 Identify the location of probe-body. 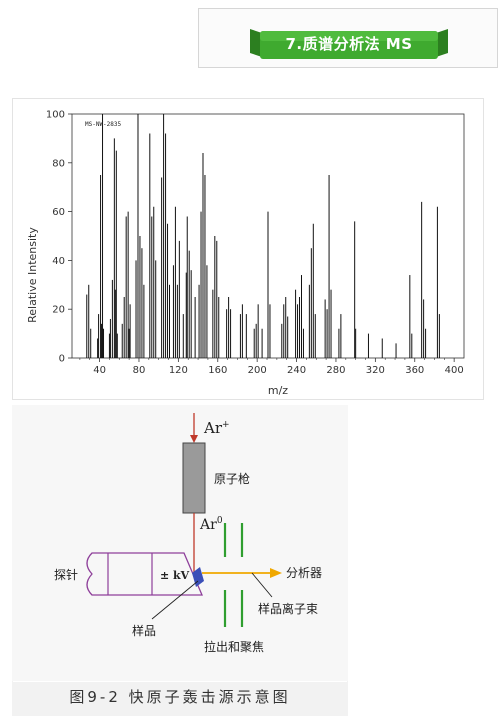
(144, 574).